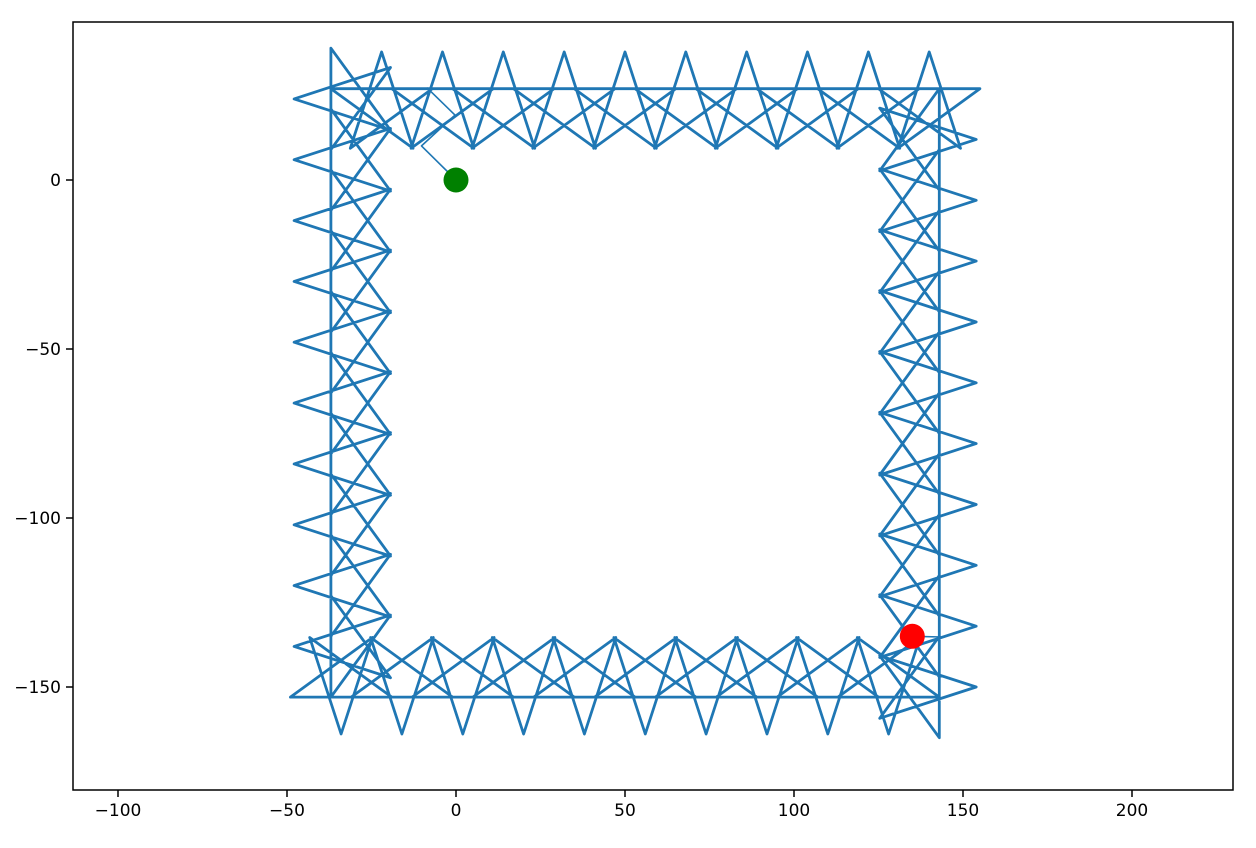 The width and height of the screenshot is (1256, 848). I want to click on end-marker, so click(912, 636).